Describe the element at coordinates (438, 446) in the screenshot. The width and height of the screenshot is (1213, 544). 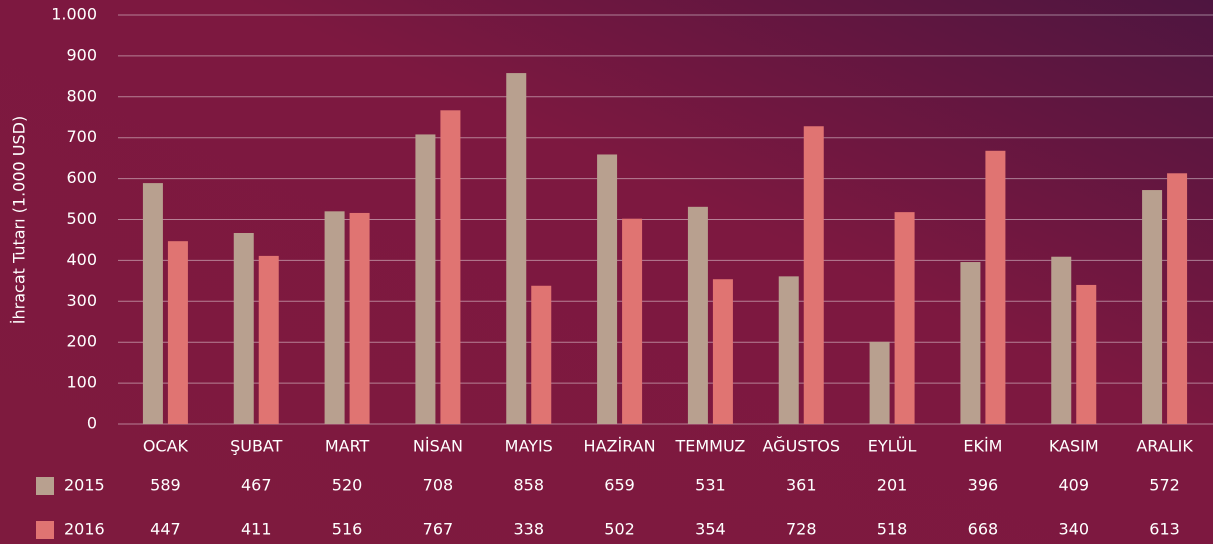
I see `x-tick-label: NİSAN` at that location.